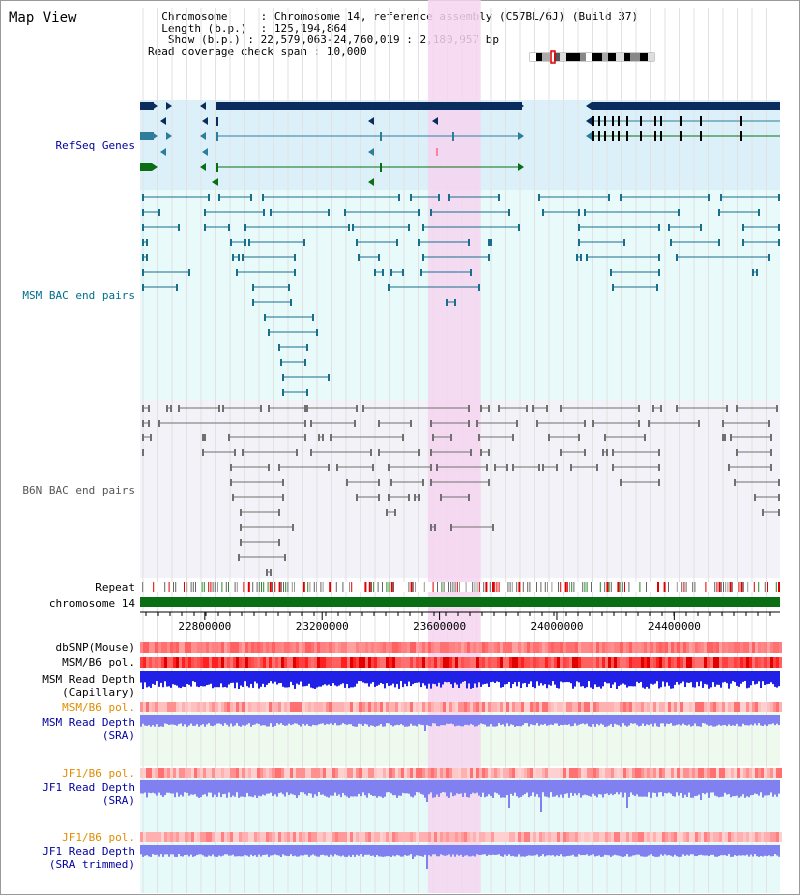 Image resolution: width=800 pixels, height=895 pixels. What do you see at coordinates (91, 864) in the screenshot?
I see `jf1-depth-trim-sublabel: (SRA trimmed)` at bounding box center [91, 864].